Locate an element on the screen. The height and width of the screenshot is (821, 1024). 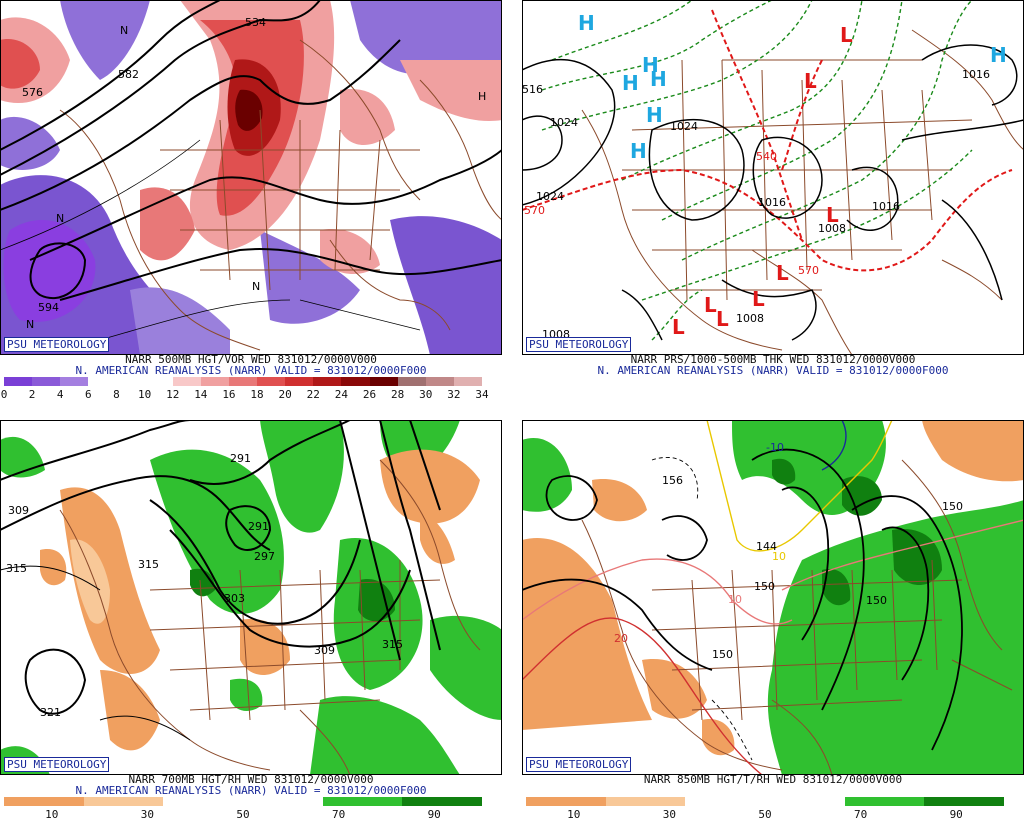
isobar-label: 516 is located at coordinates (532, 89).